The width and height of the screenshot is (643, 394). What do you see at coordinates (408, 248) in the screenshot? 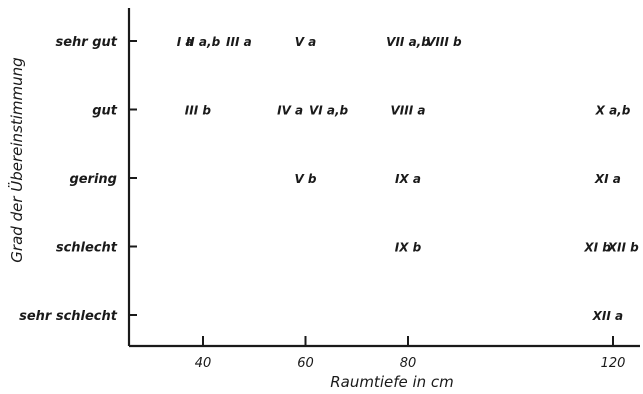
I see `data-point-label: IX b` at bounding box center [408, 248].